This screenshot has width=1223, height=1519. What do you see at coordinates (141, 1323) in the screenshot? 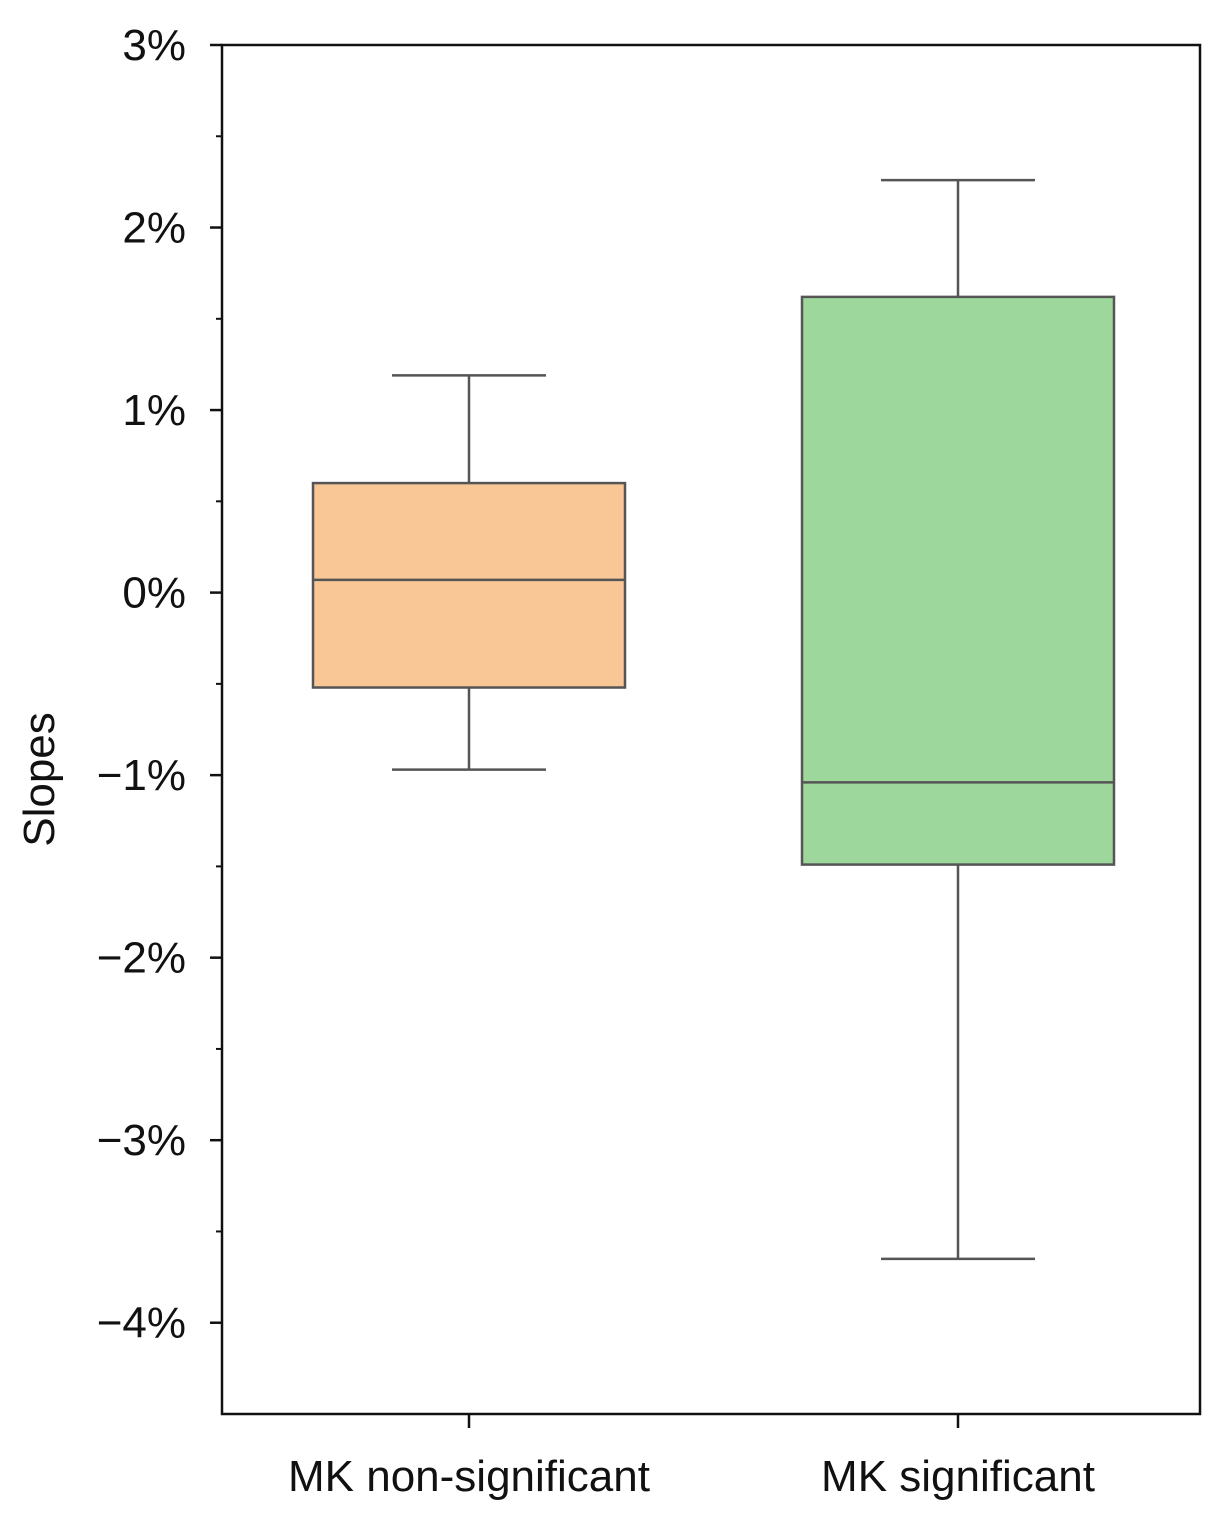
I see `y-tick-label: −4%` at bounding box center [141, 1323].